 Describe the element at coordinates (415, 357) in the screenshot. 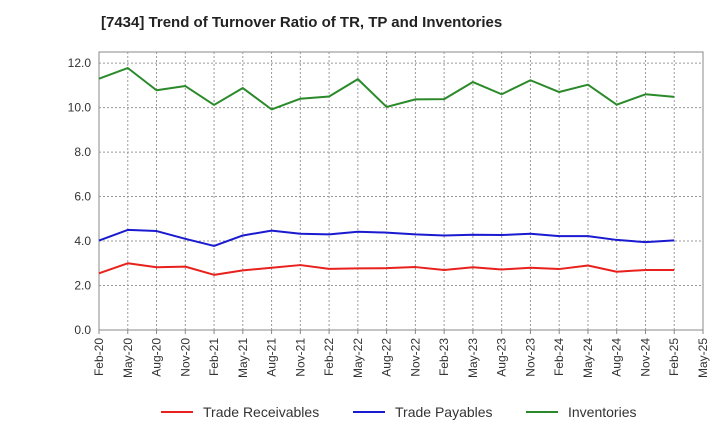

I see `x-tick-label: Nov-22` at that location.